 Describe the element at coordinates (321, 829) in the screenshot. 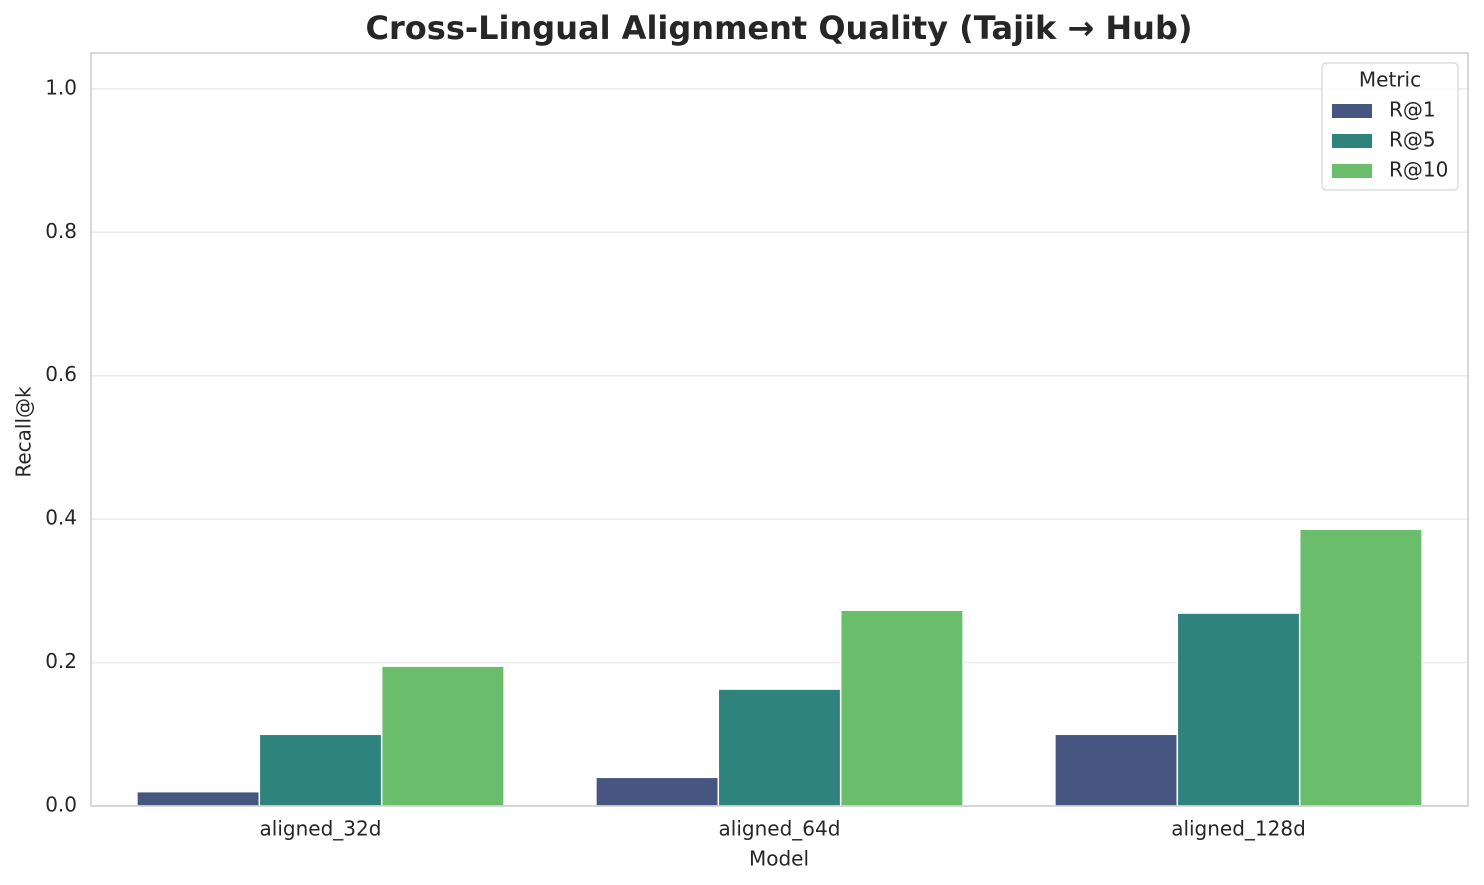

I see `x-tick-label: aligned_32d` at that location.